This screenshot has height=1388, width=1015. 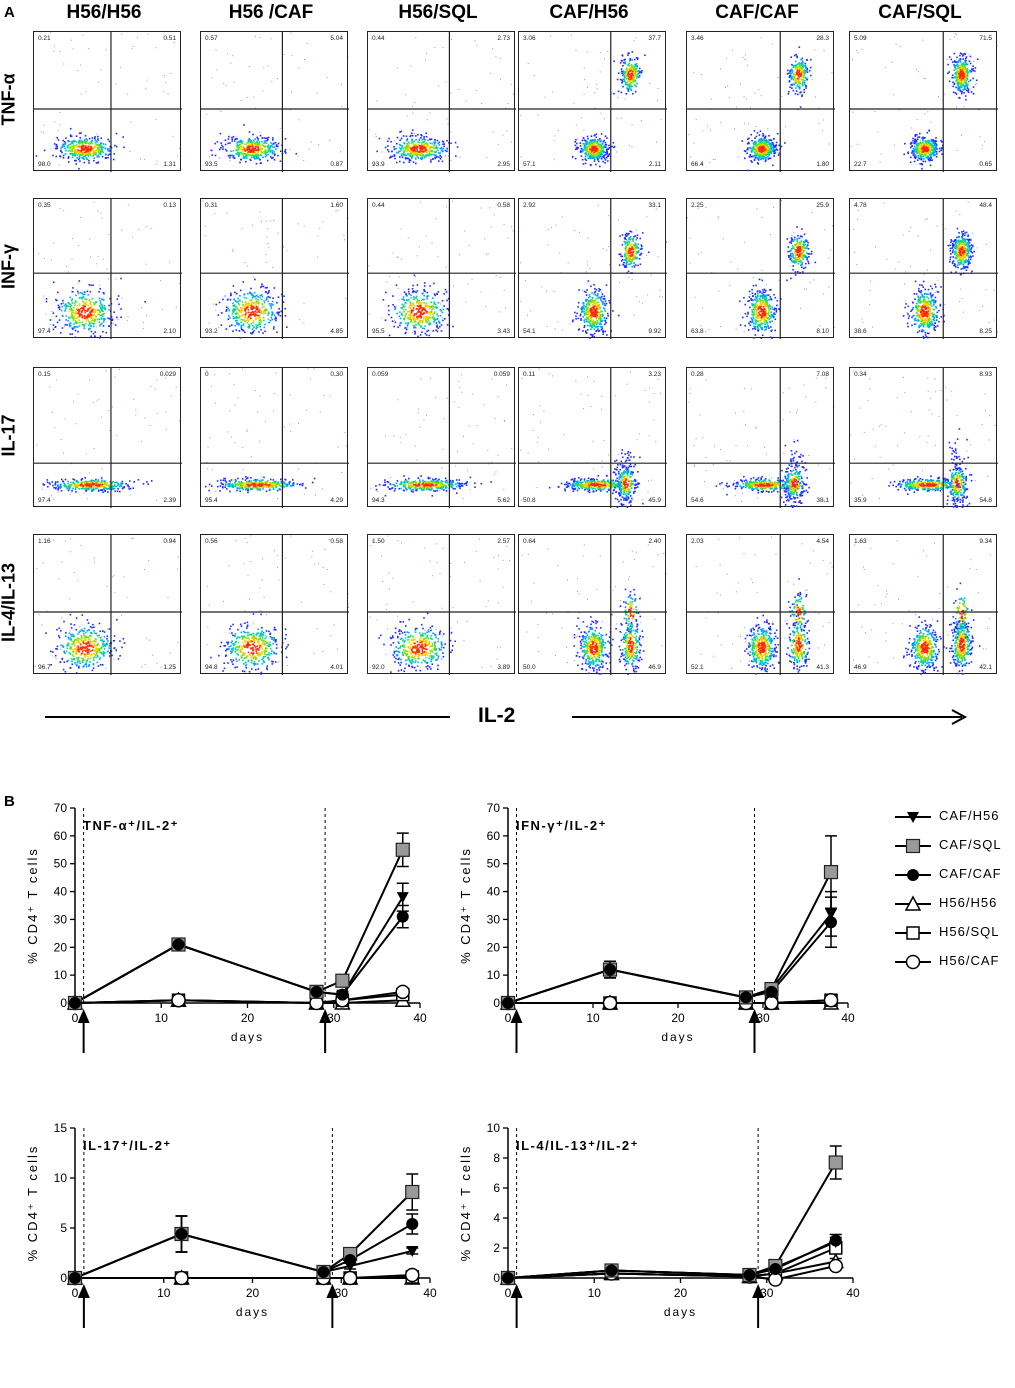 I want to click on x-tick-label: 10, so click(x=164, y=1293).